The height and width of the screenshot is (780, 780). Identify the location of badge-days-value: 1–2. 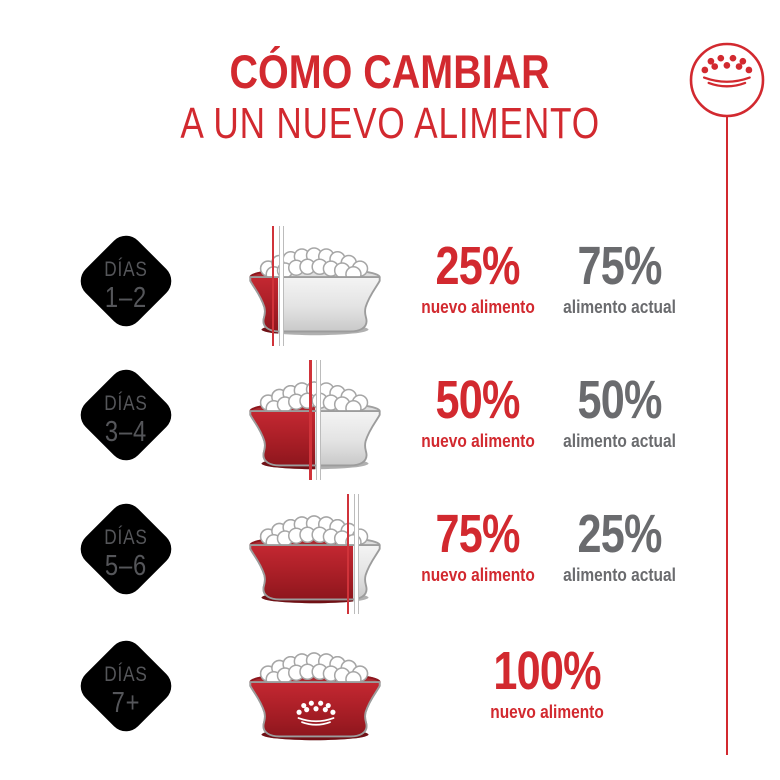
(126, 297).